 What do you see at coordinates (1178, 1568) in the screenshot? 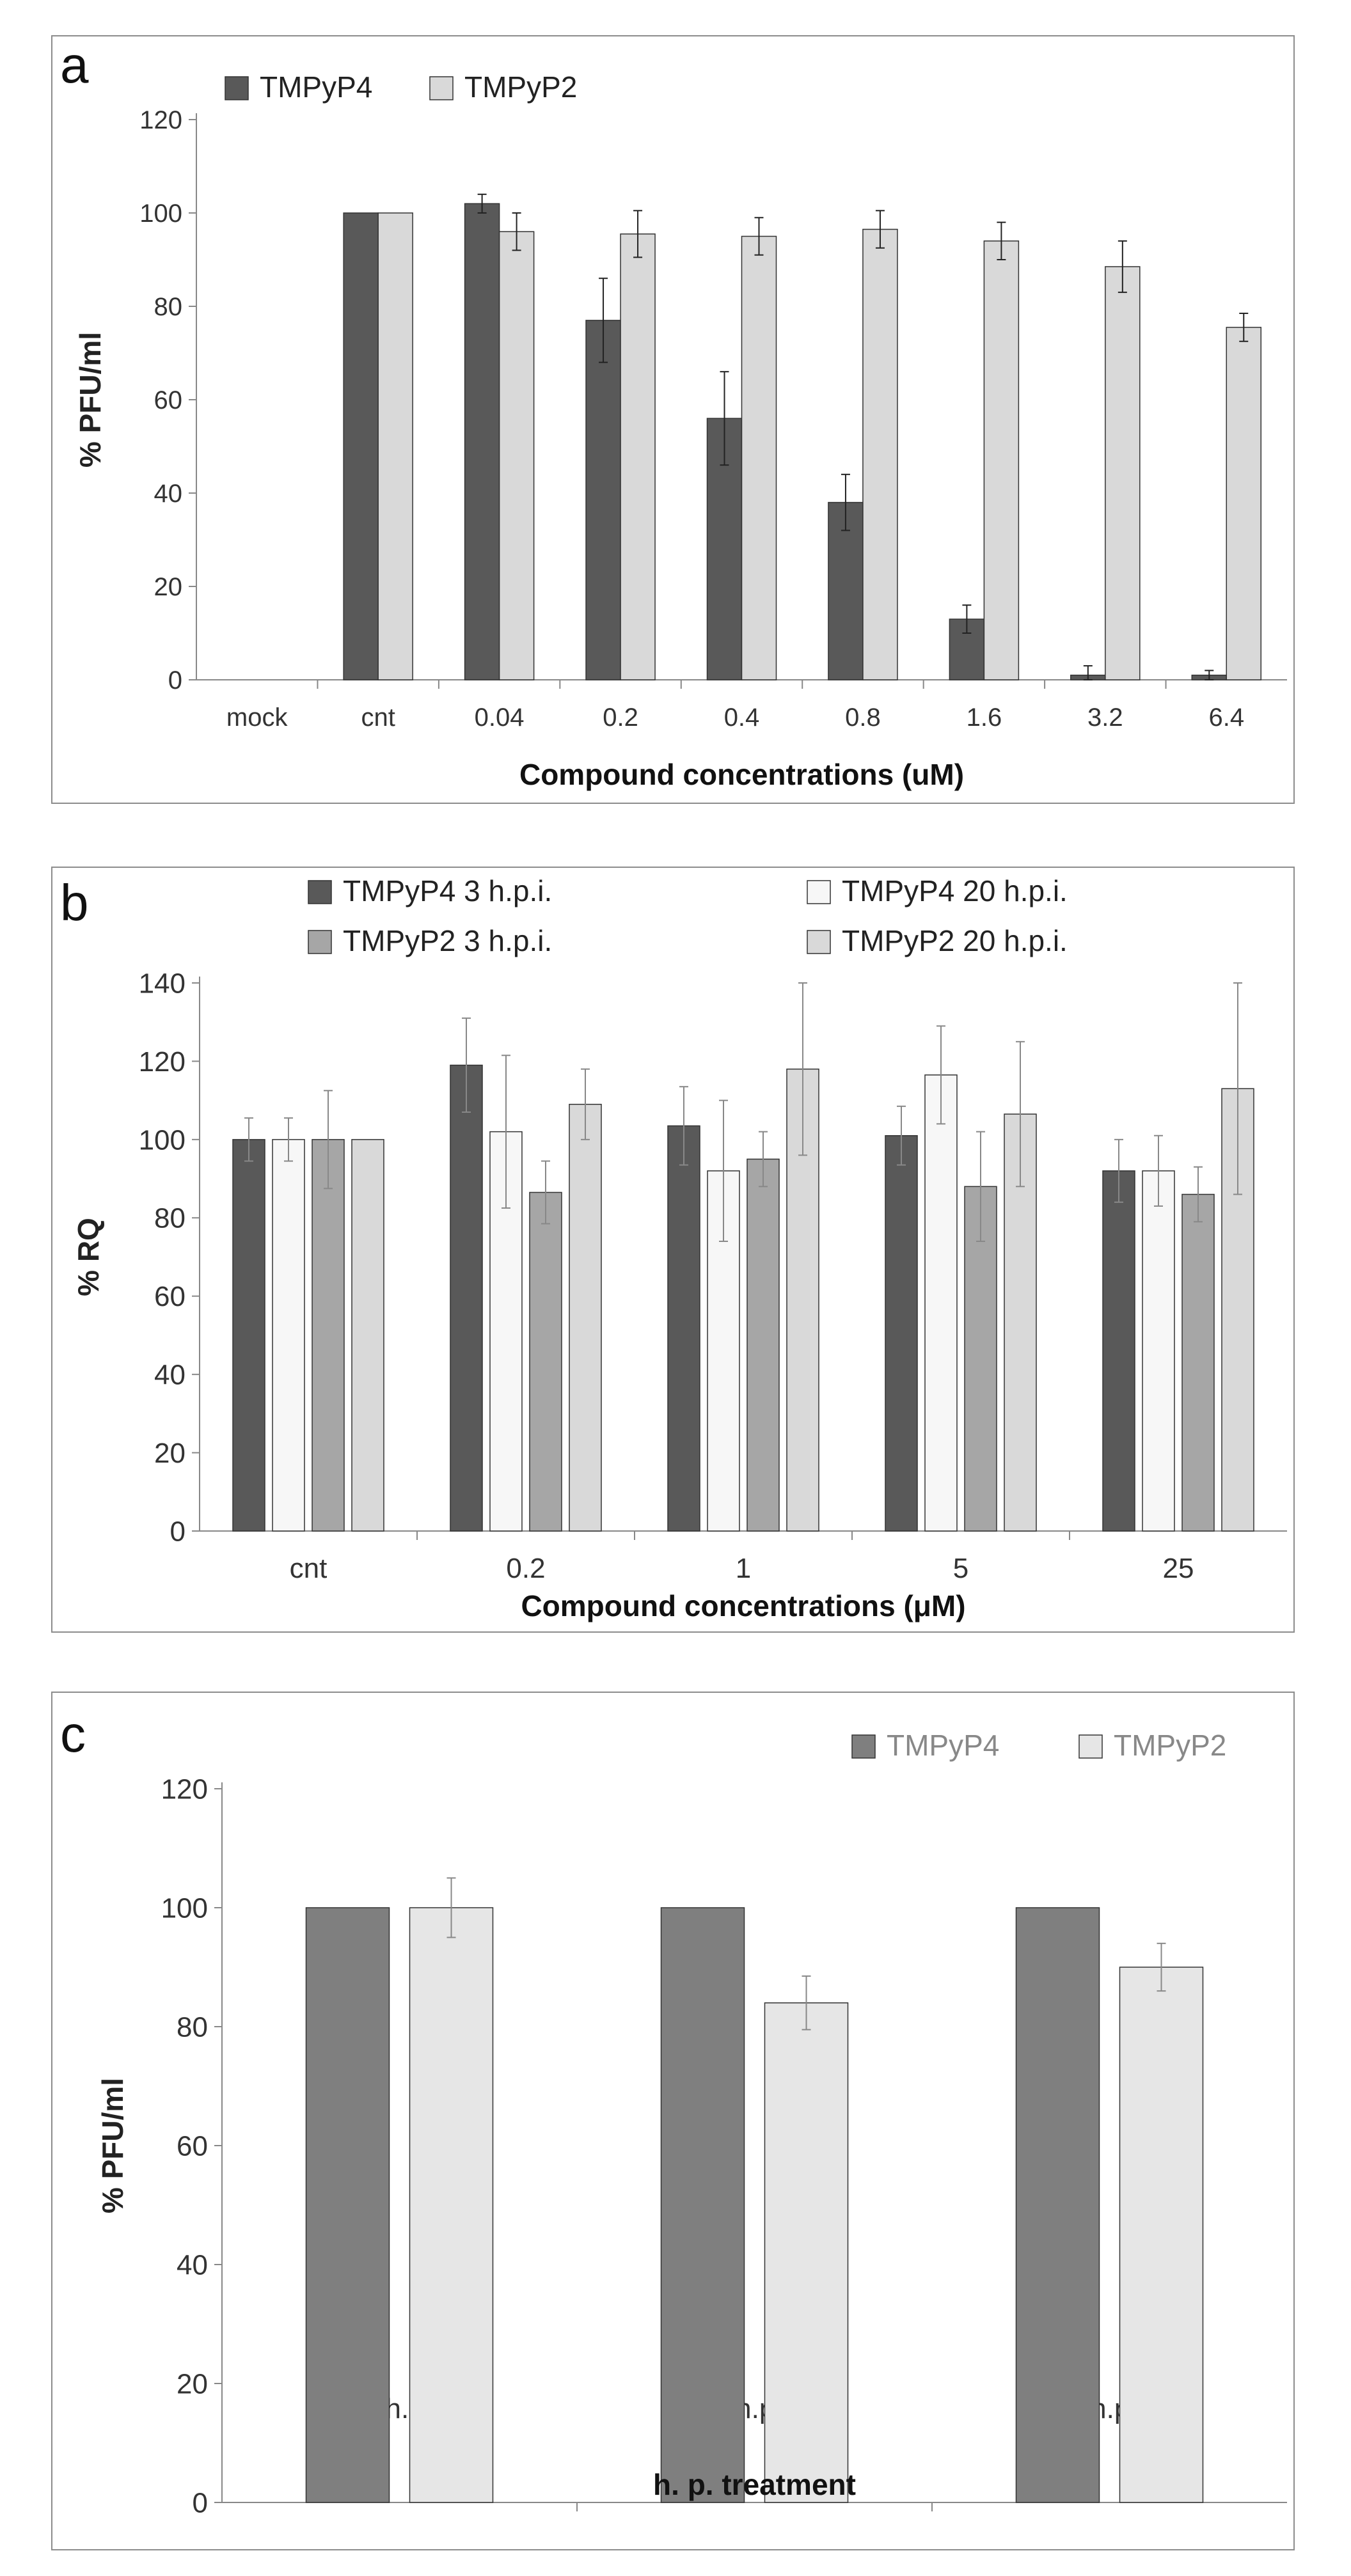
I see `x-tick-label: 25` at bounding box center [1178, 1568].